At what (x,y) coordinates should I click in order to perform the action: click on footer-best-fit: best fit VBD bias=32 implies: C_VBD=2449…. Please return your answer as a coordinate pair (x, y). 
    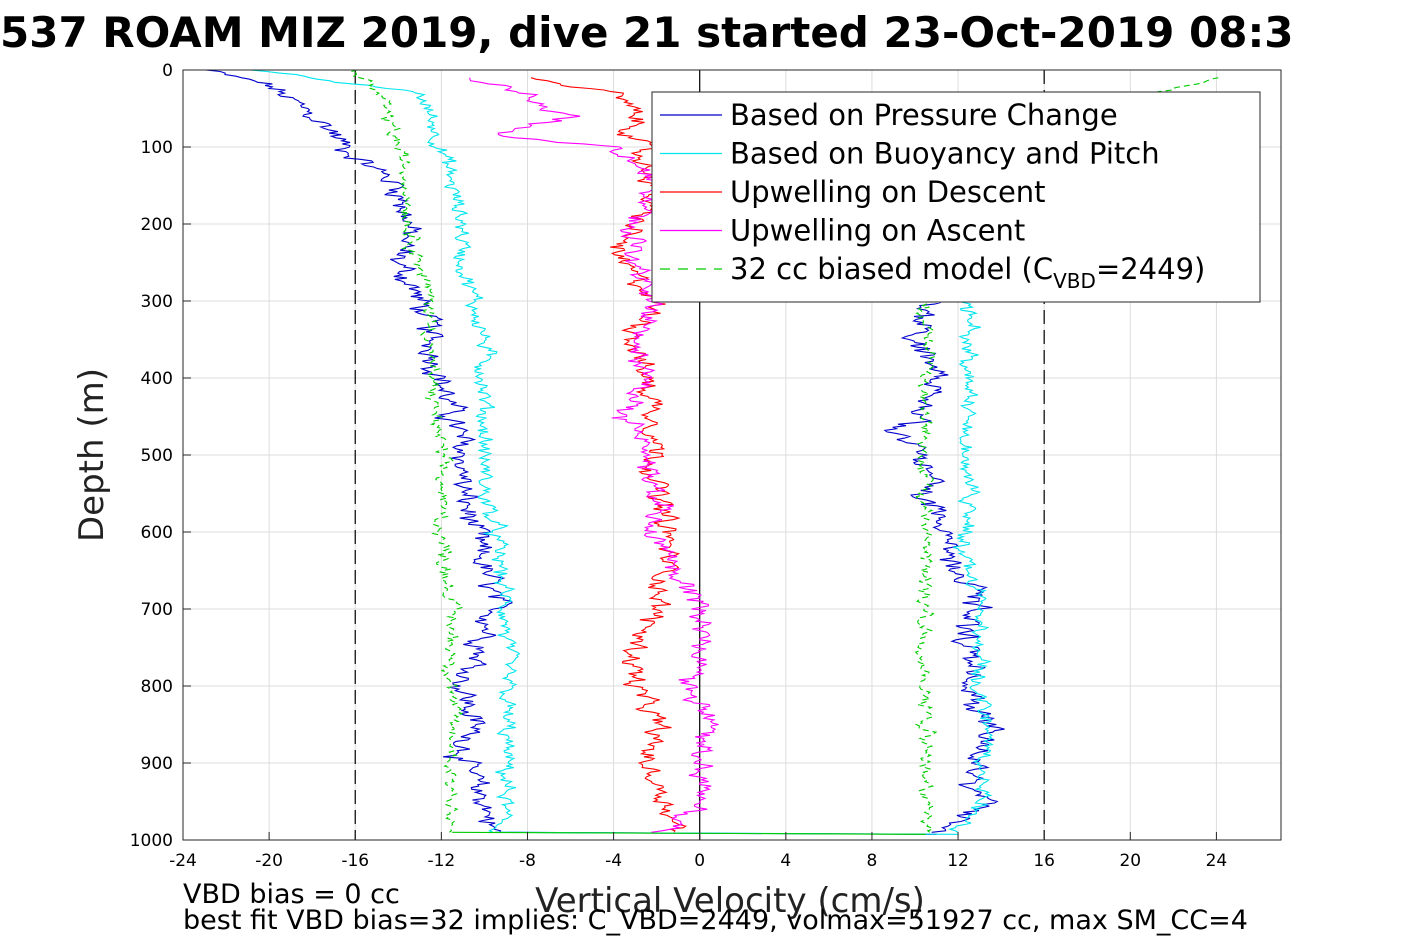
    Looking at the image, I should click on (715, 920).